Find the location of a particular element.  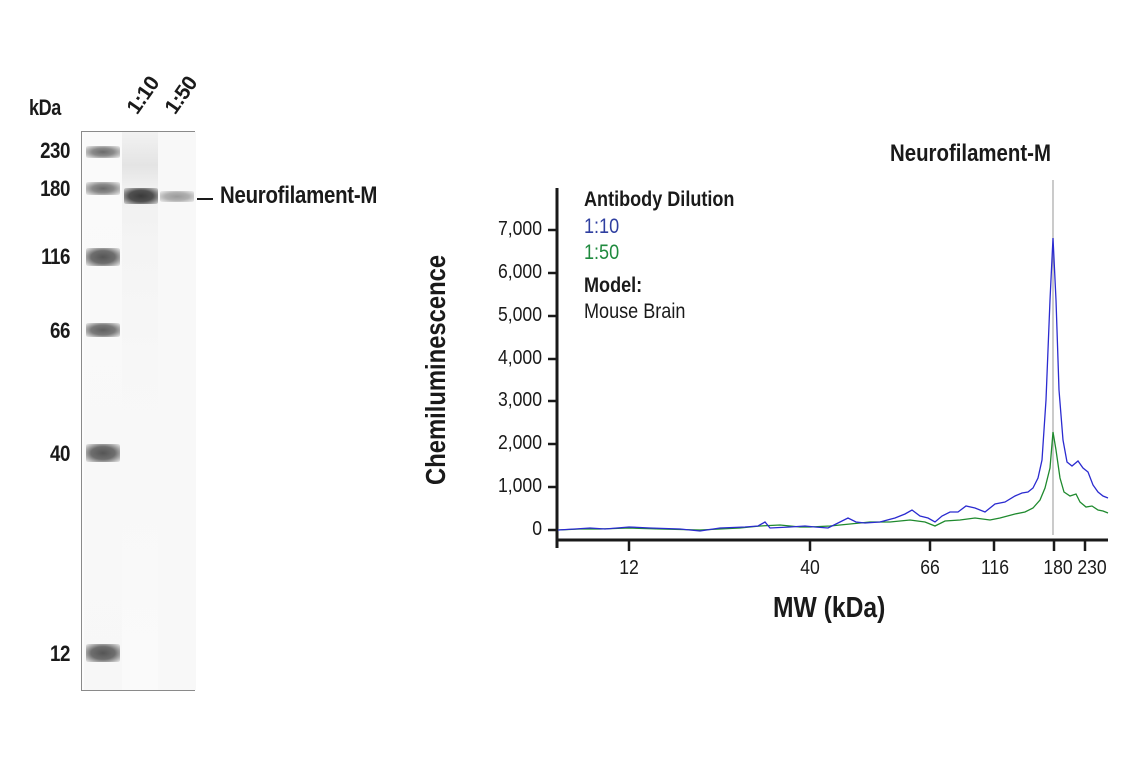

legend-entry-1-50: 1:50 is located at coordinates (602, 252).